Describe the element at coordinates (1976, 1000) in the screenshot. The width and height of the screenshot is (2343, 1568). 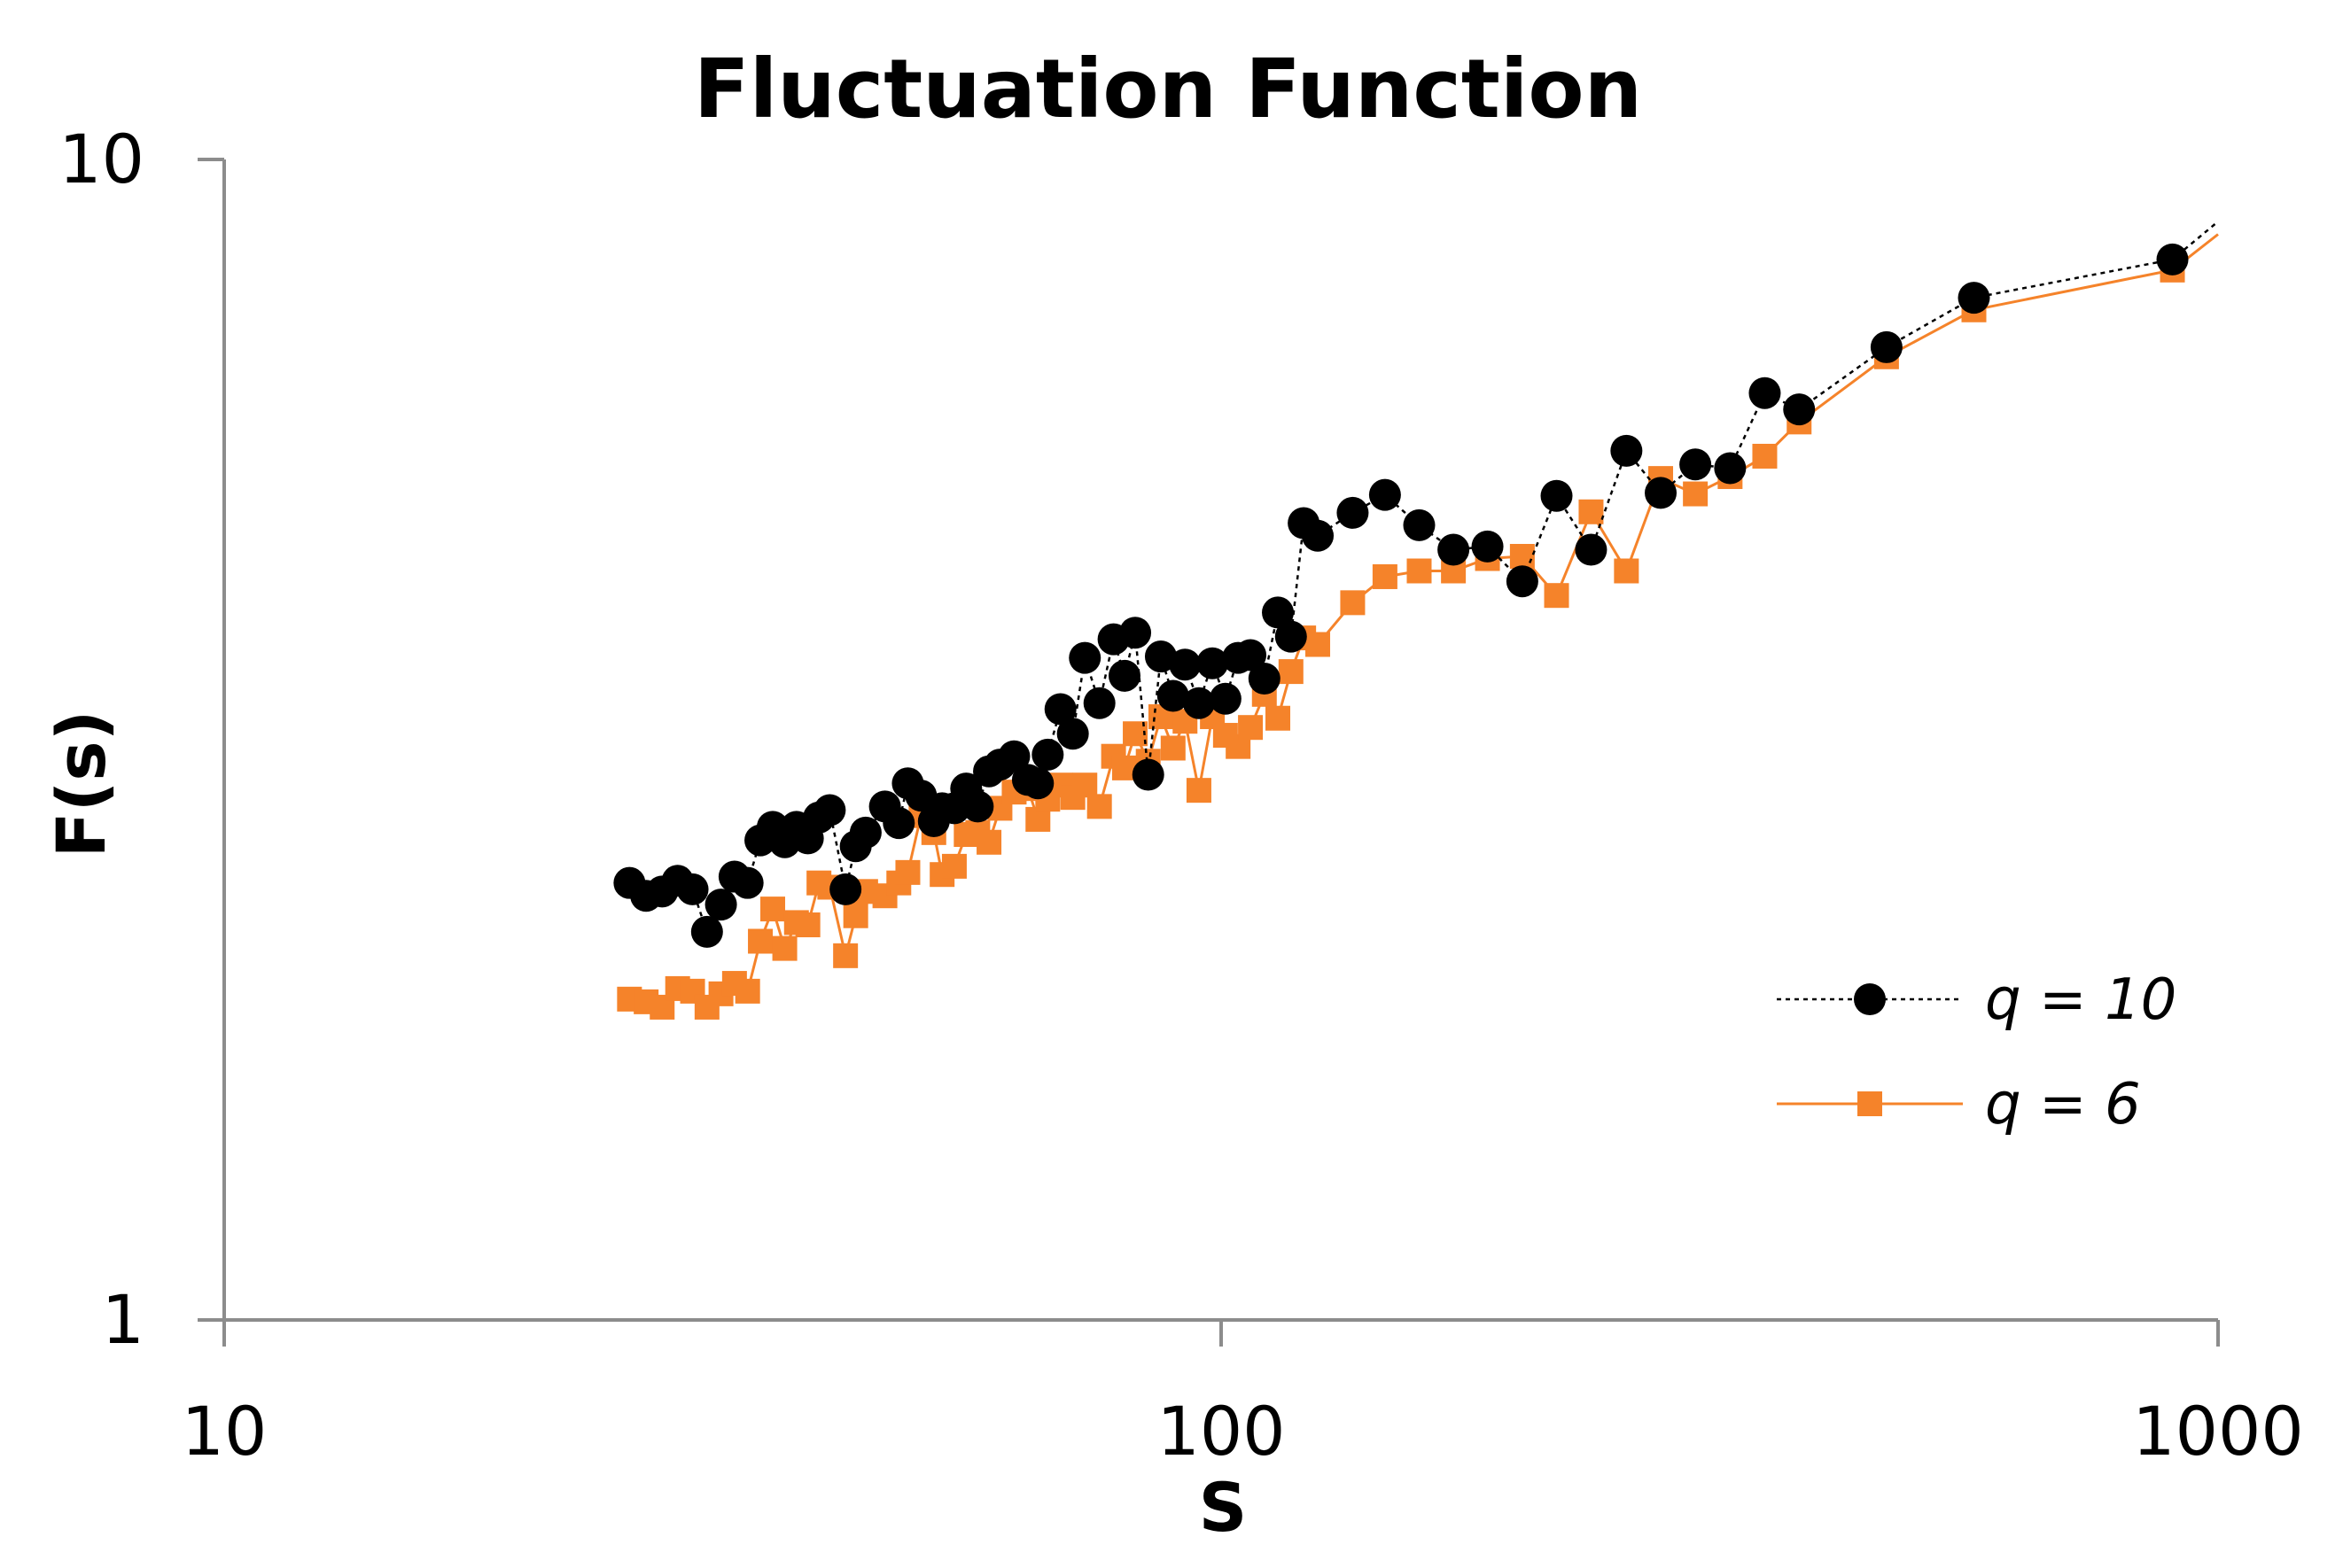
I see `legend-item-q-10: q = 10` at that location.